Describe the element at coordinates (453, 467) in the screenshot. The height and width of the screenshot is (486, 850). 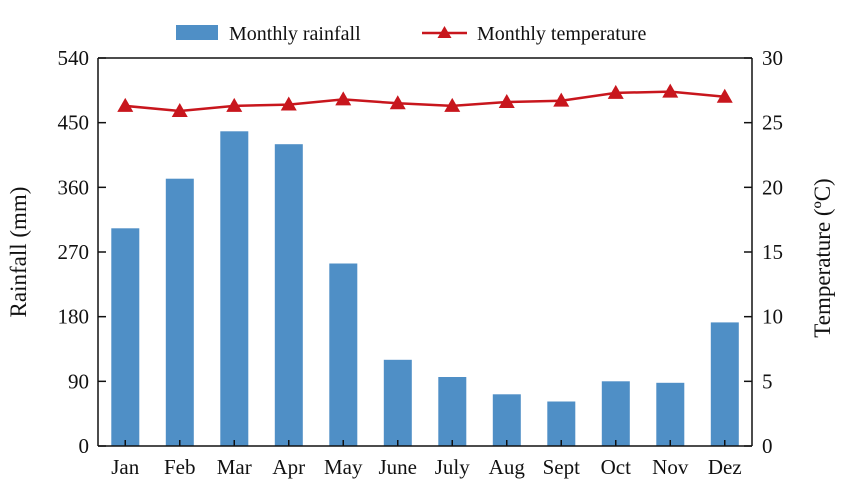
I see `x-tick-label: July` at that location.